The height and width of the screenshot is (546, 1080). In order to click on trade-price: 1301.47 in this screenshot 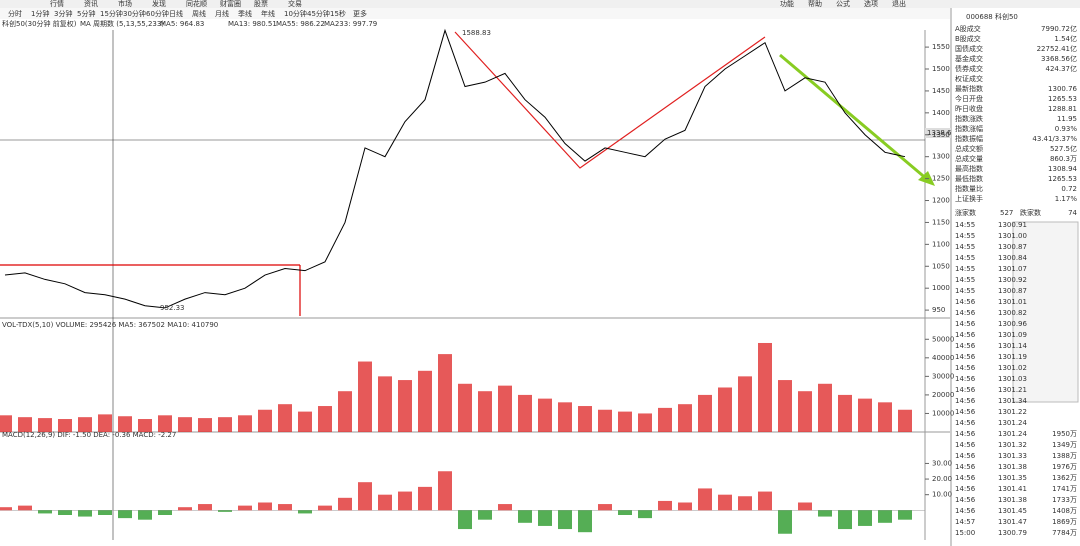, I will do `click(1012, 522)`.